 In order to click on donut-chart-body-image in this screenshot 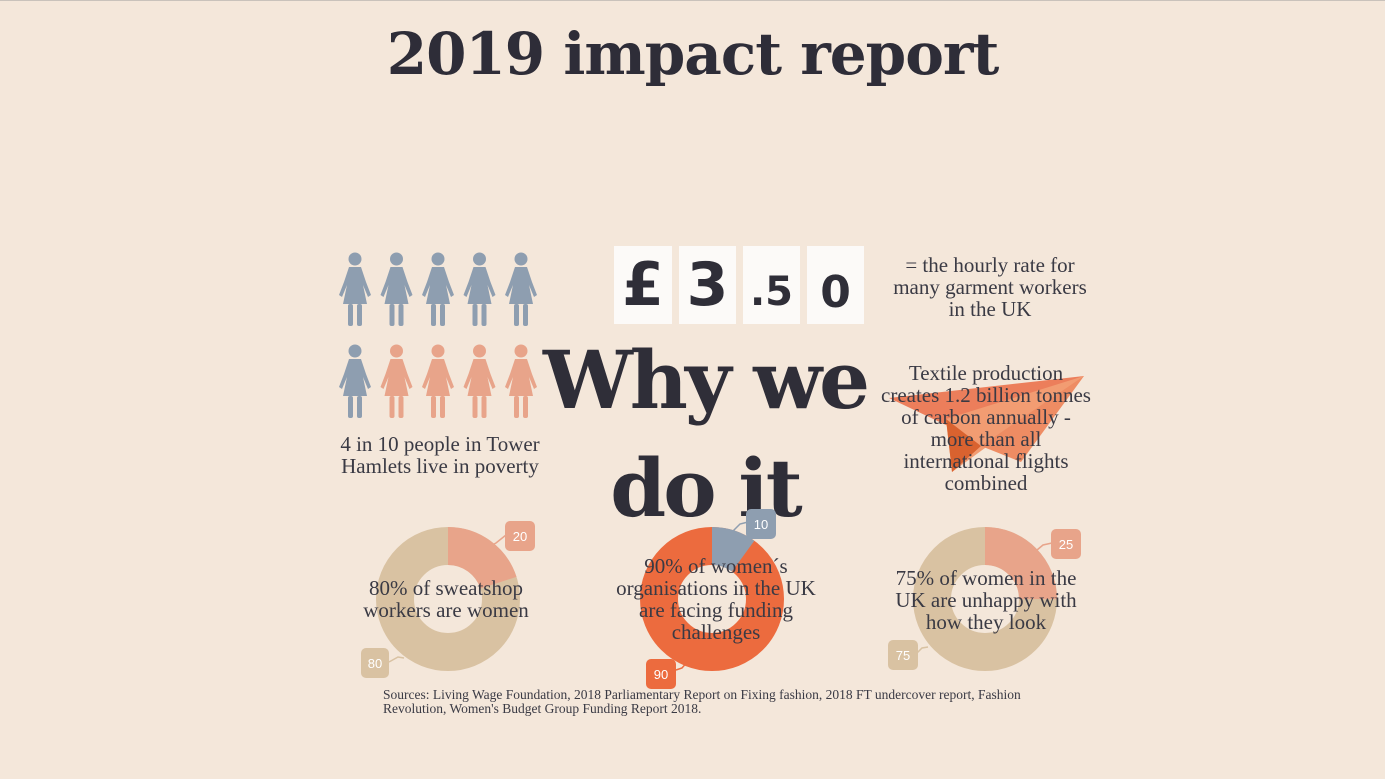, I will do `click(985, 599)`.